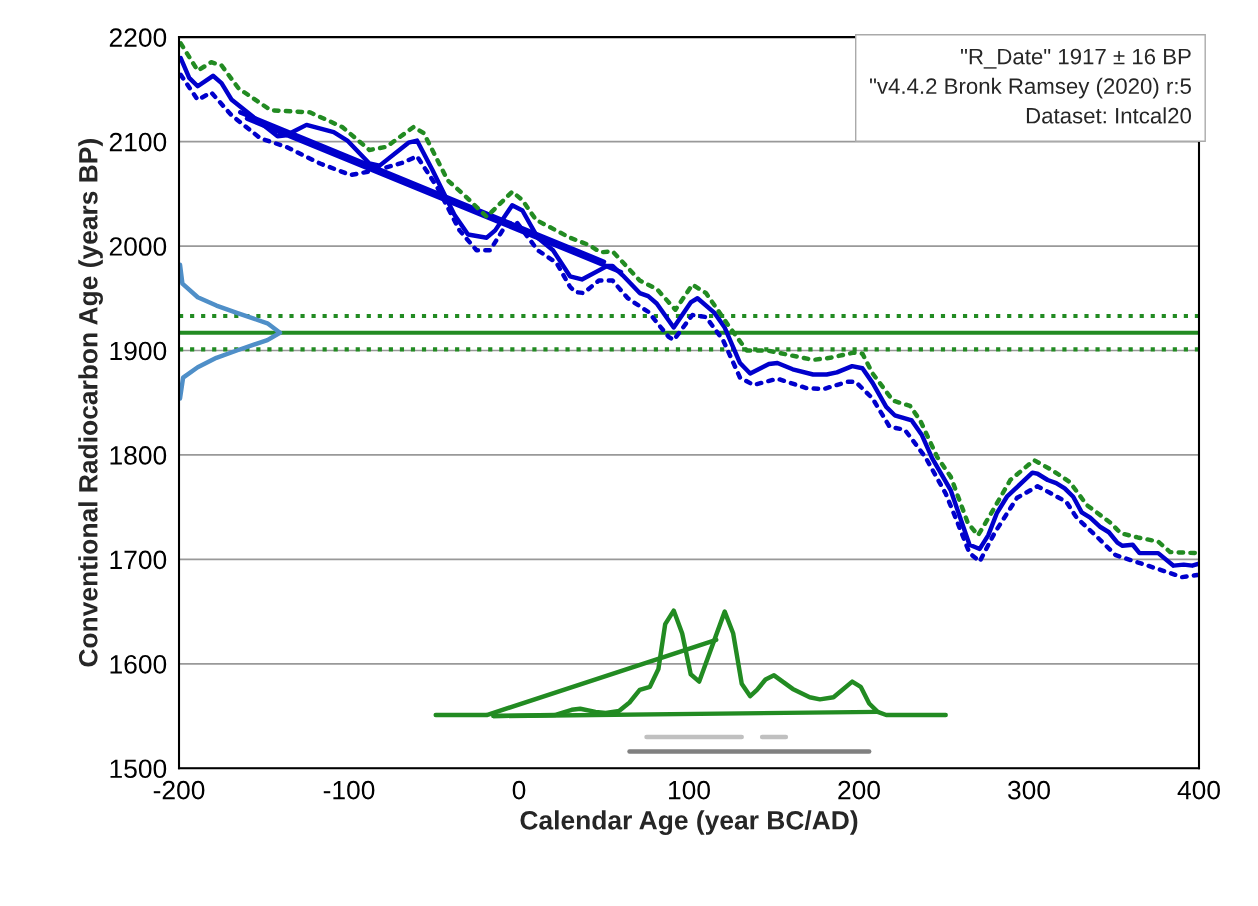 The height and width of the screenshot is (906, 1258). I want to click on y-tick-label: 2100, so click(138, 142).